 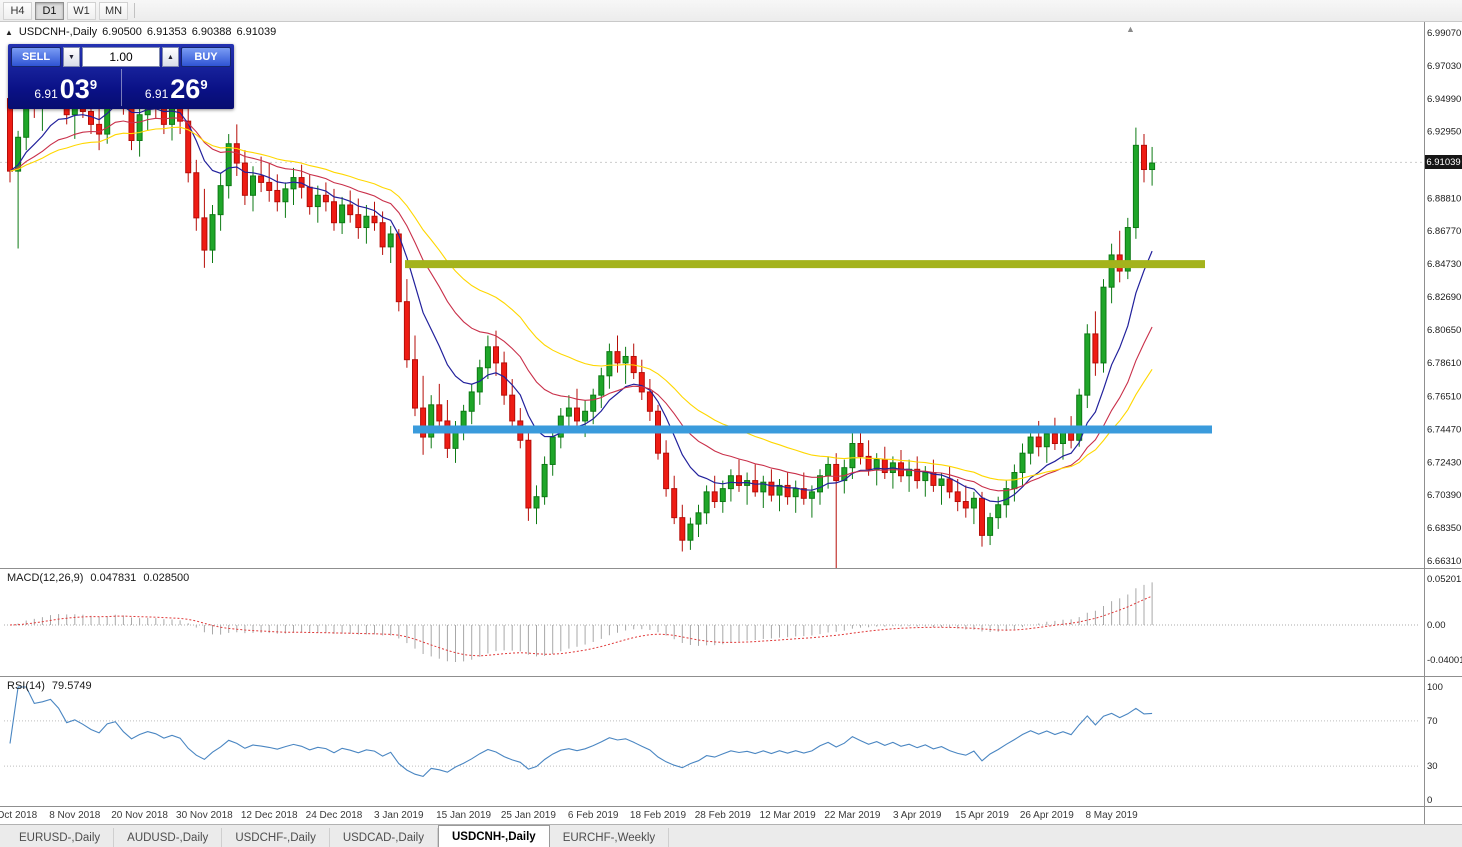 What do you see at coordinates (787, 815) in the screenshot?
I see `date-label: 12 Mar 2019` at bounding box center [787, 815].